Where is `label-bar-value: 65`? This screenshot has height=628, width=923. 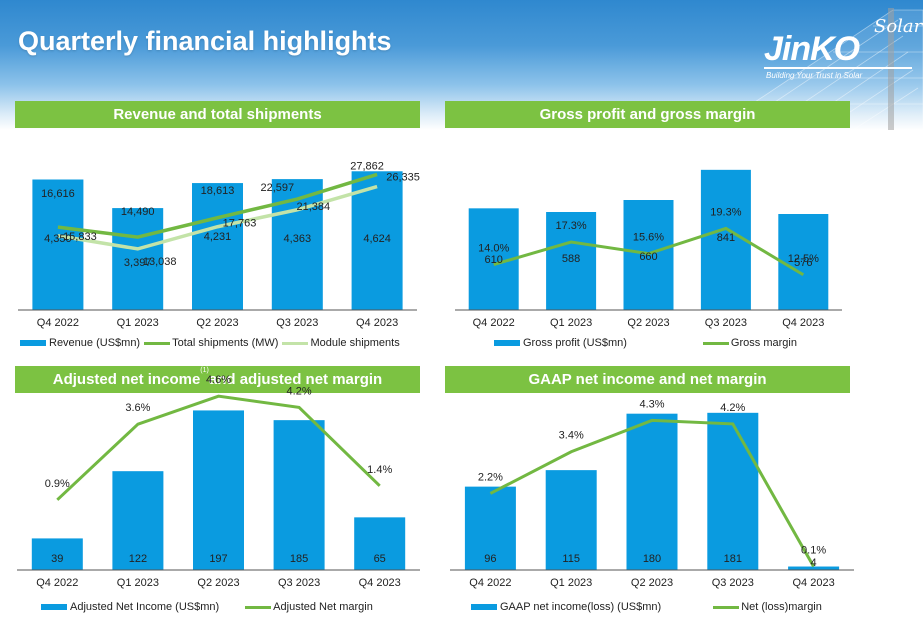 label-bar-value: 65 is located at coordinates (380, 559).